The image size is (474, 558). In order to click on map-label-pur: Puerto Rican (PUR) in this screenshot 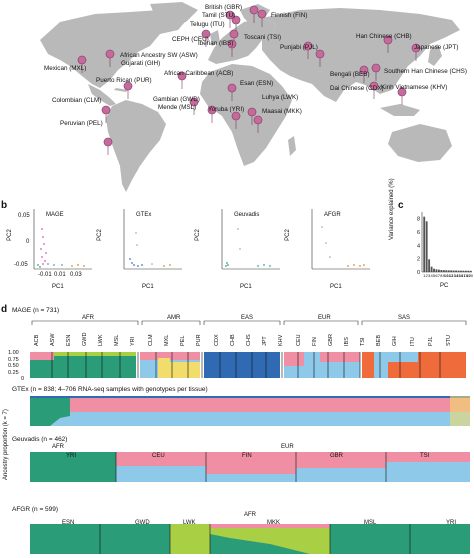, I will do `click(124, 80)`.